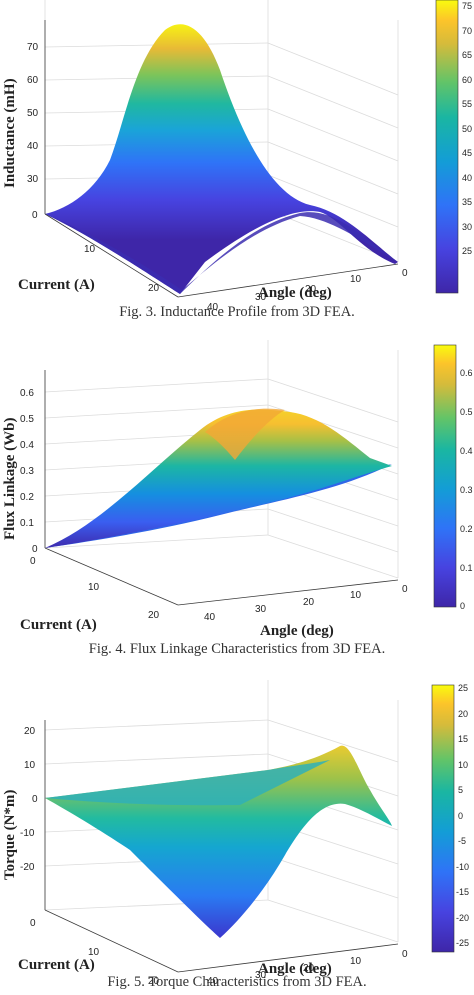 Image resolution: width=474 pixels, height=995 pixels. I want to click on flux-surface, so click(218, 478).